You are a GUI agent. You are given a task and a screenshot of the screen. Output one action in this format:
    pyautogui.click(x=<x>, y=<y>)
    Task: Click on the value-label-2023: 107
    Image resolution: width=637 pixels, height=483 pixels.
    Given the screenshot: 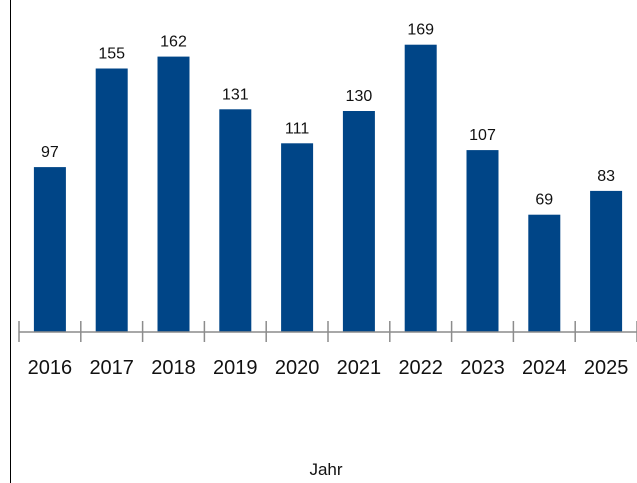 What is the action you would take?
    pyautogui.click(x=482, y=135)
    